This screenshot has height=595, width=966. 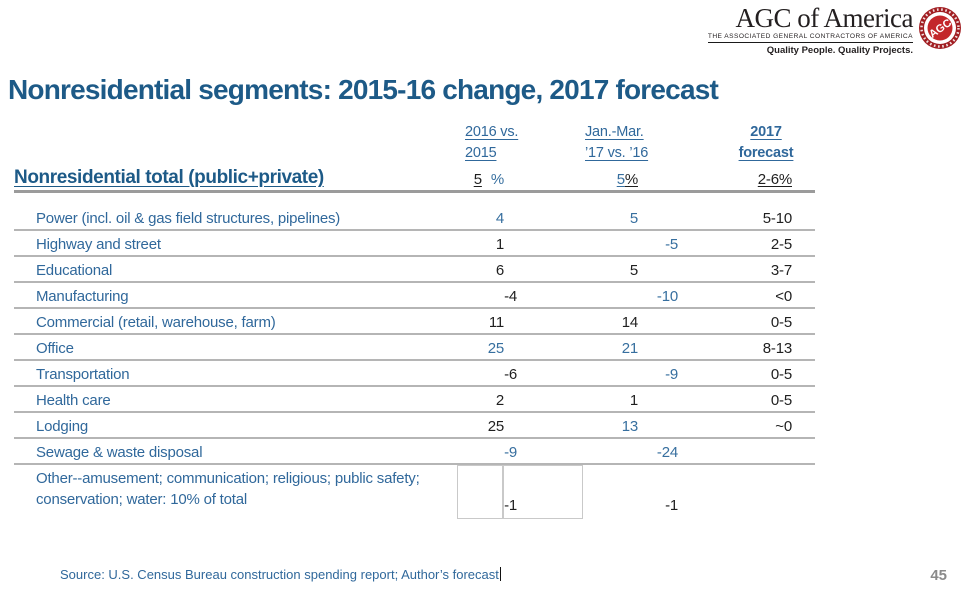 What do you see at coordinates (781, 270) in the screenshot?
I see `value-2017-forecast: 3-7` at bounding box center [781, 270].